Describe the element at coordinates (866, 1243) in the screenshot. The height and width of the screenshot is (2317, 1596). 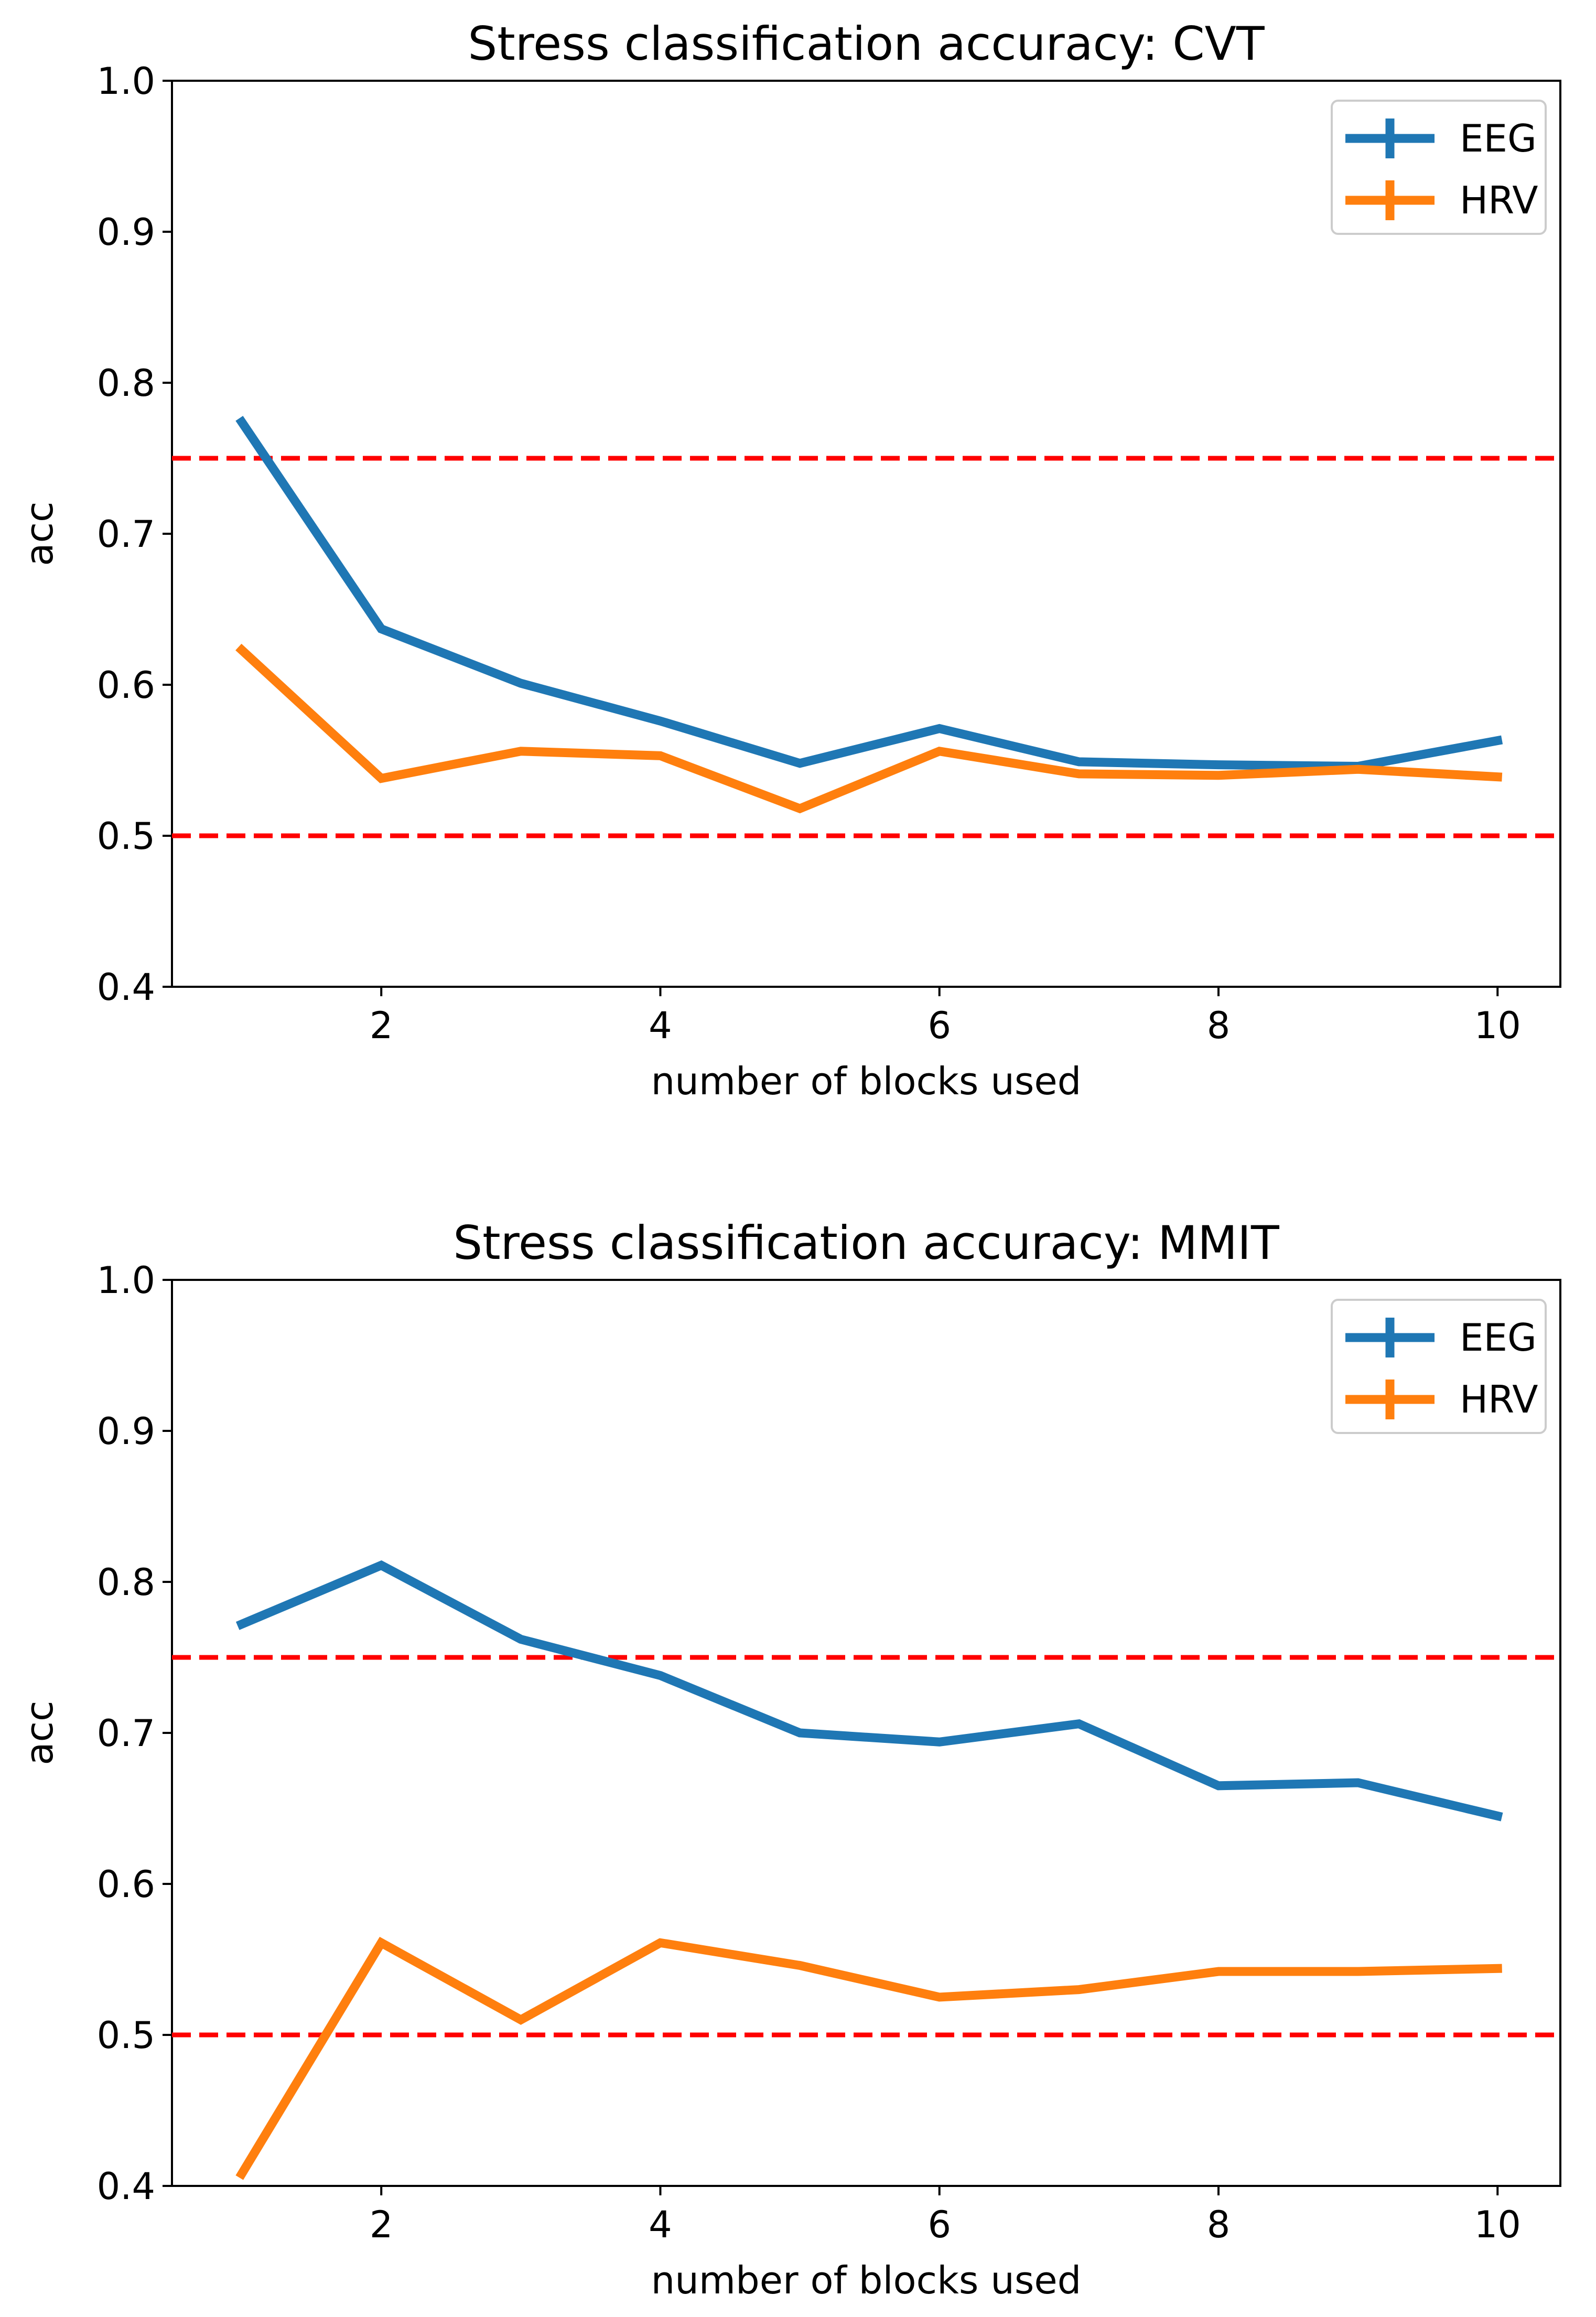
I see `chart-title: Stress classification accuracy: MMIT` at that location.